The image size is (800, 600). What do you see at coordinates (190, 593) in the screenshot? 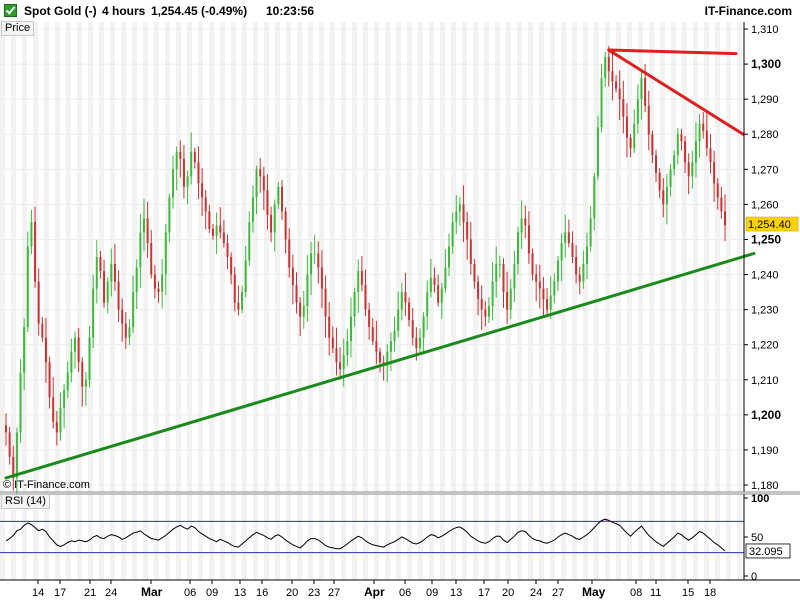
I see `time-axis-tick: 06` at bounding box center [190, 593].